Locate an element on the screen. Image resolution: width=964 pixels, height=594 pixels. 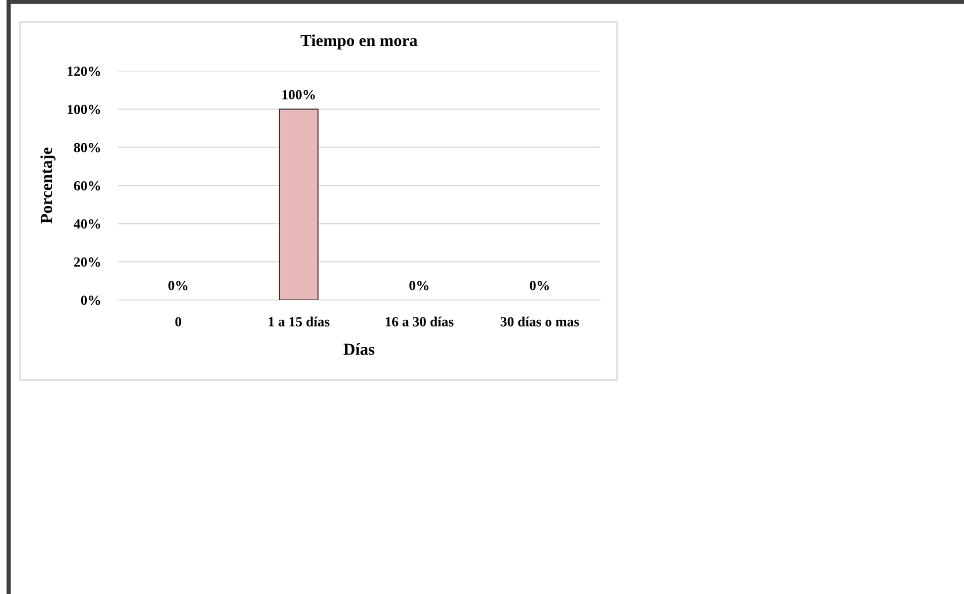
y-tick-label: 80% is located at coordinates (87, 147).